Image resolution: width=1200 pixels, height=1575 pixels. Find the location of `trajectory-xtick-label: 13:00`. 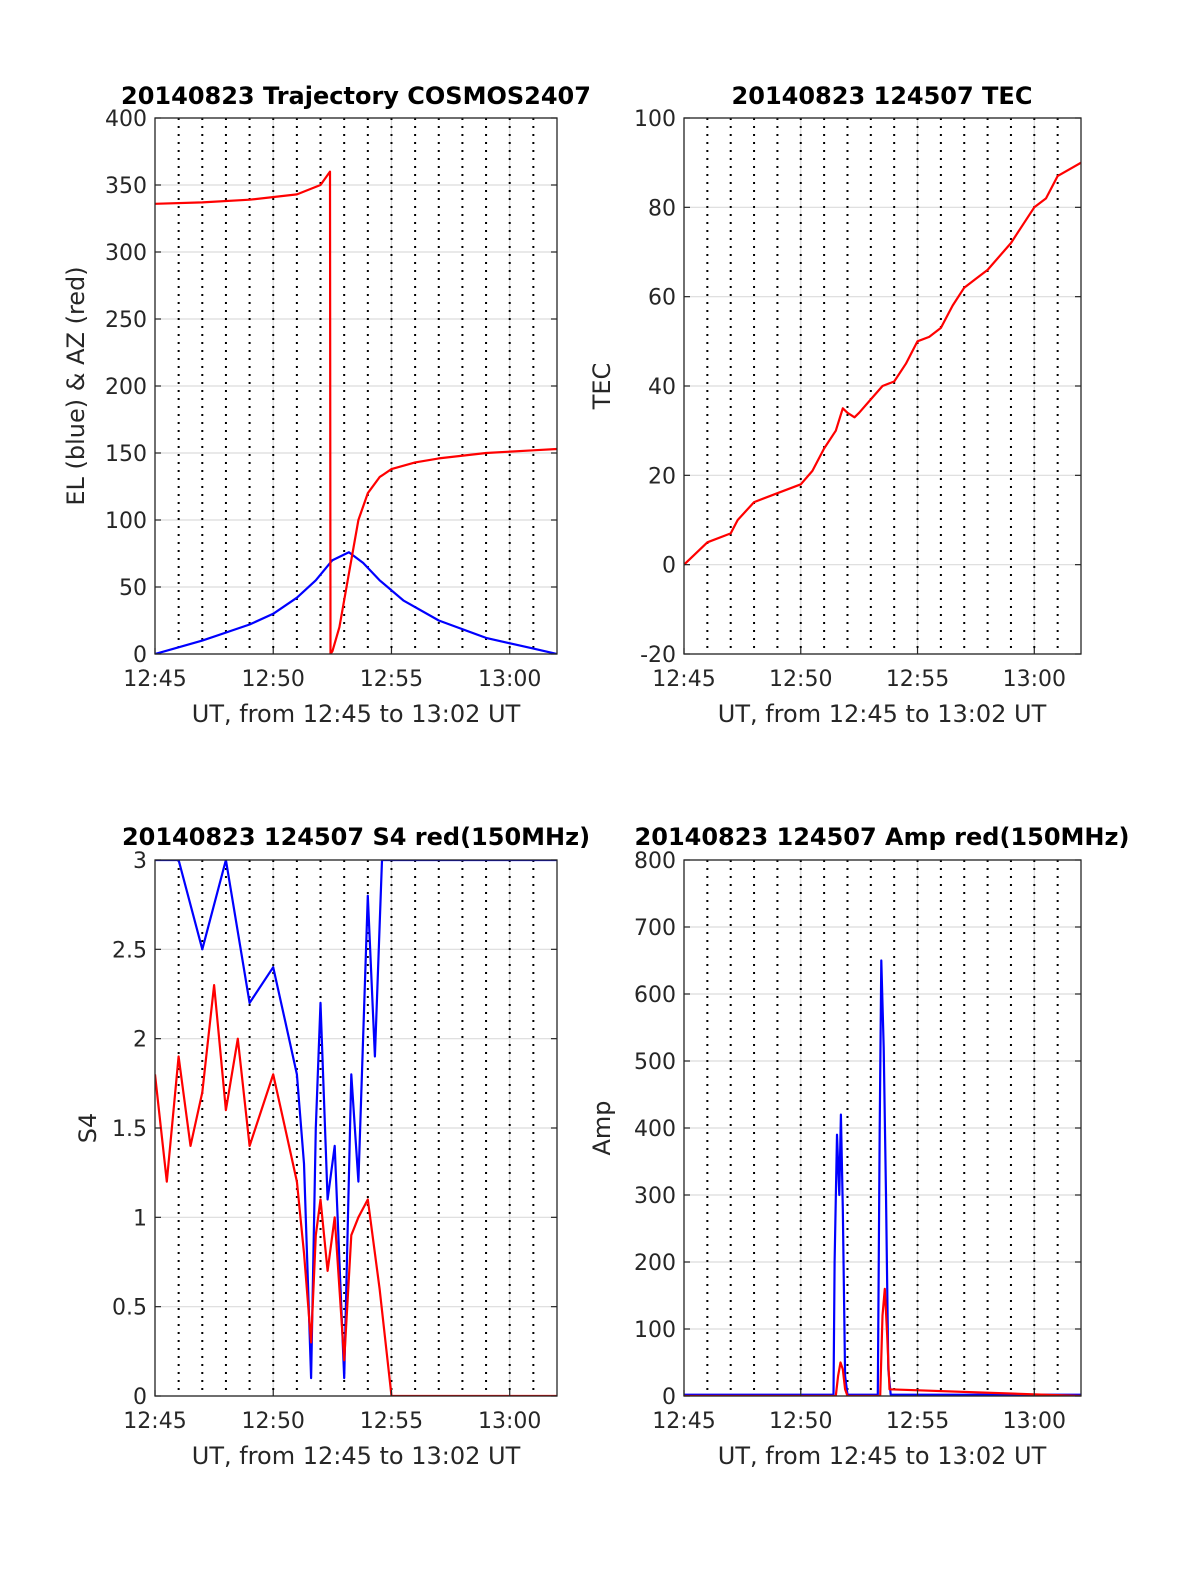

trajectory-xtick-label: 13:00 is located at coordinates (509, 679).